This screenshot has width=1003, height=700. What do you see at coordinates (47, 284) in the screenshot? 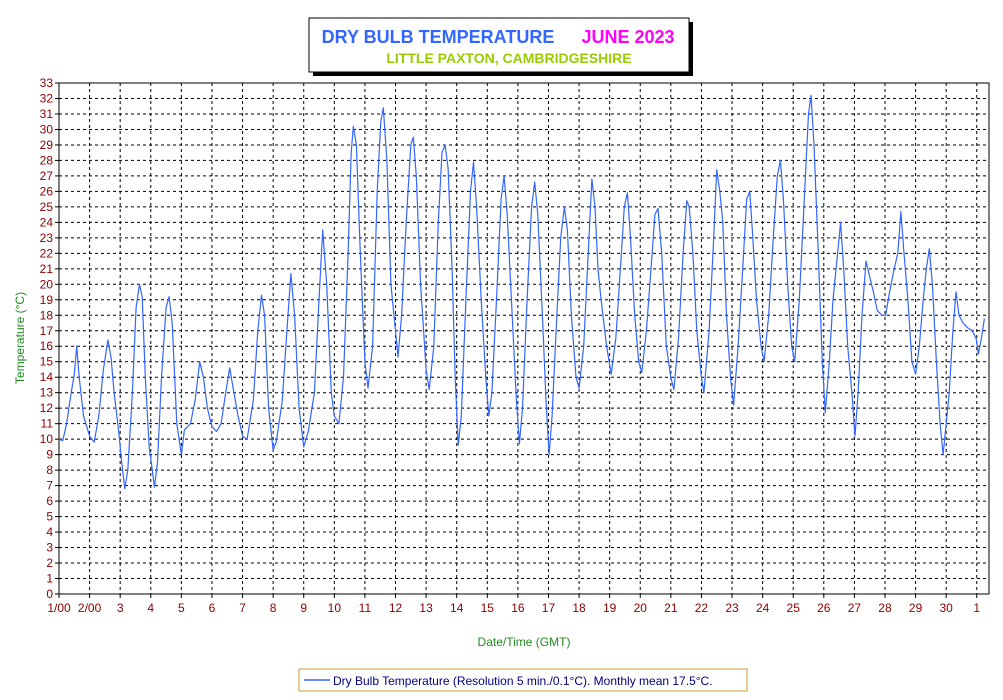
I see `y-tick-label: 20` at bounding box center [47, 284].